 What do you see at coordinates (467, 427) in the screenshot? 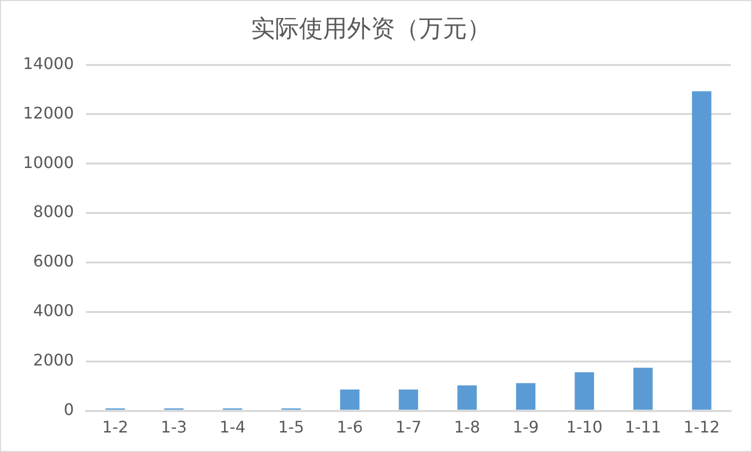
I see `x-tick-label: 1-8` at bounding box center [467, 427].